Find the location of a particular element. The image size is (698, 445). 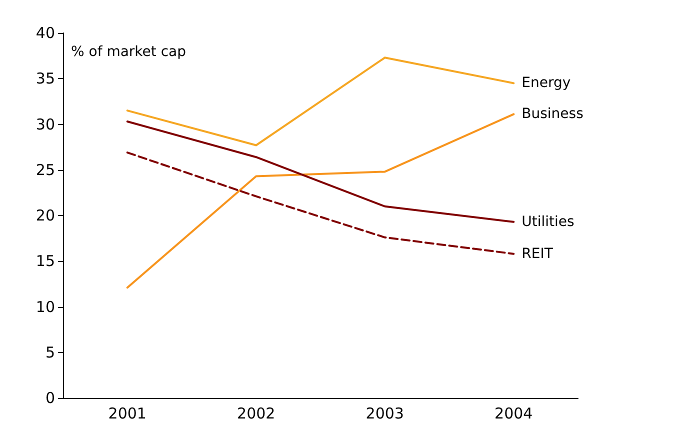

x-tick-label: 2004 is located at coordinates (513, 413).